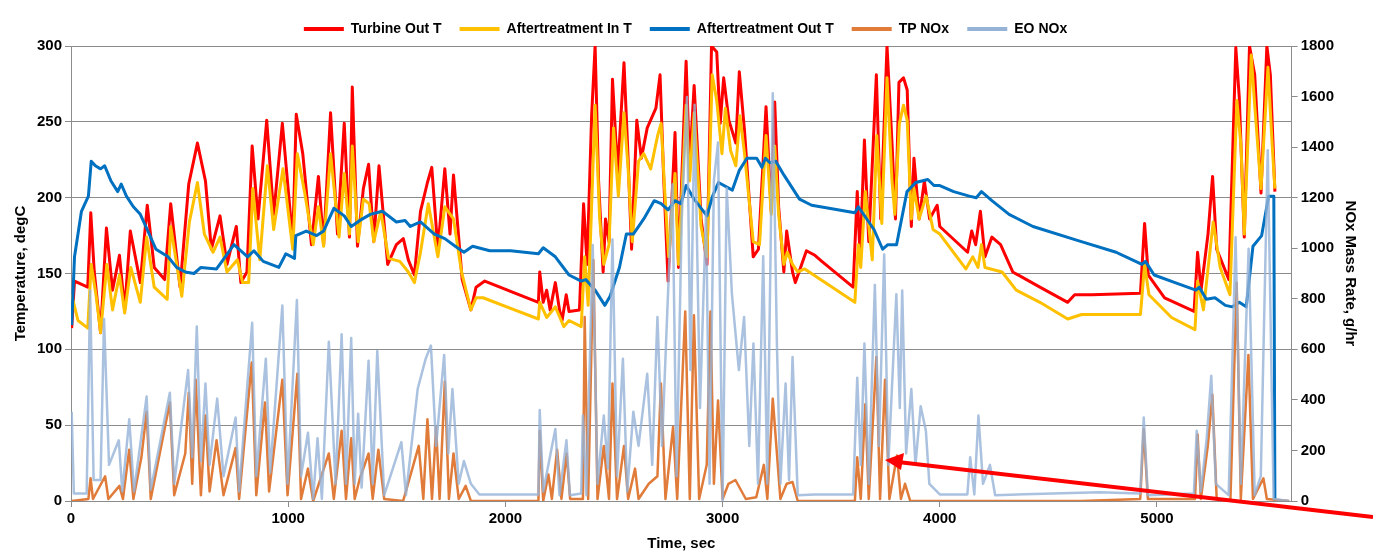 The height and width of the screenshot is (559, 1373). Describe the element at coordinates (924, 27) in the screenshot. I see `legend-label: TP NOx` at that location.